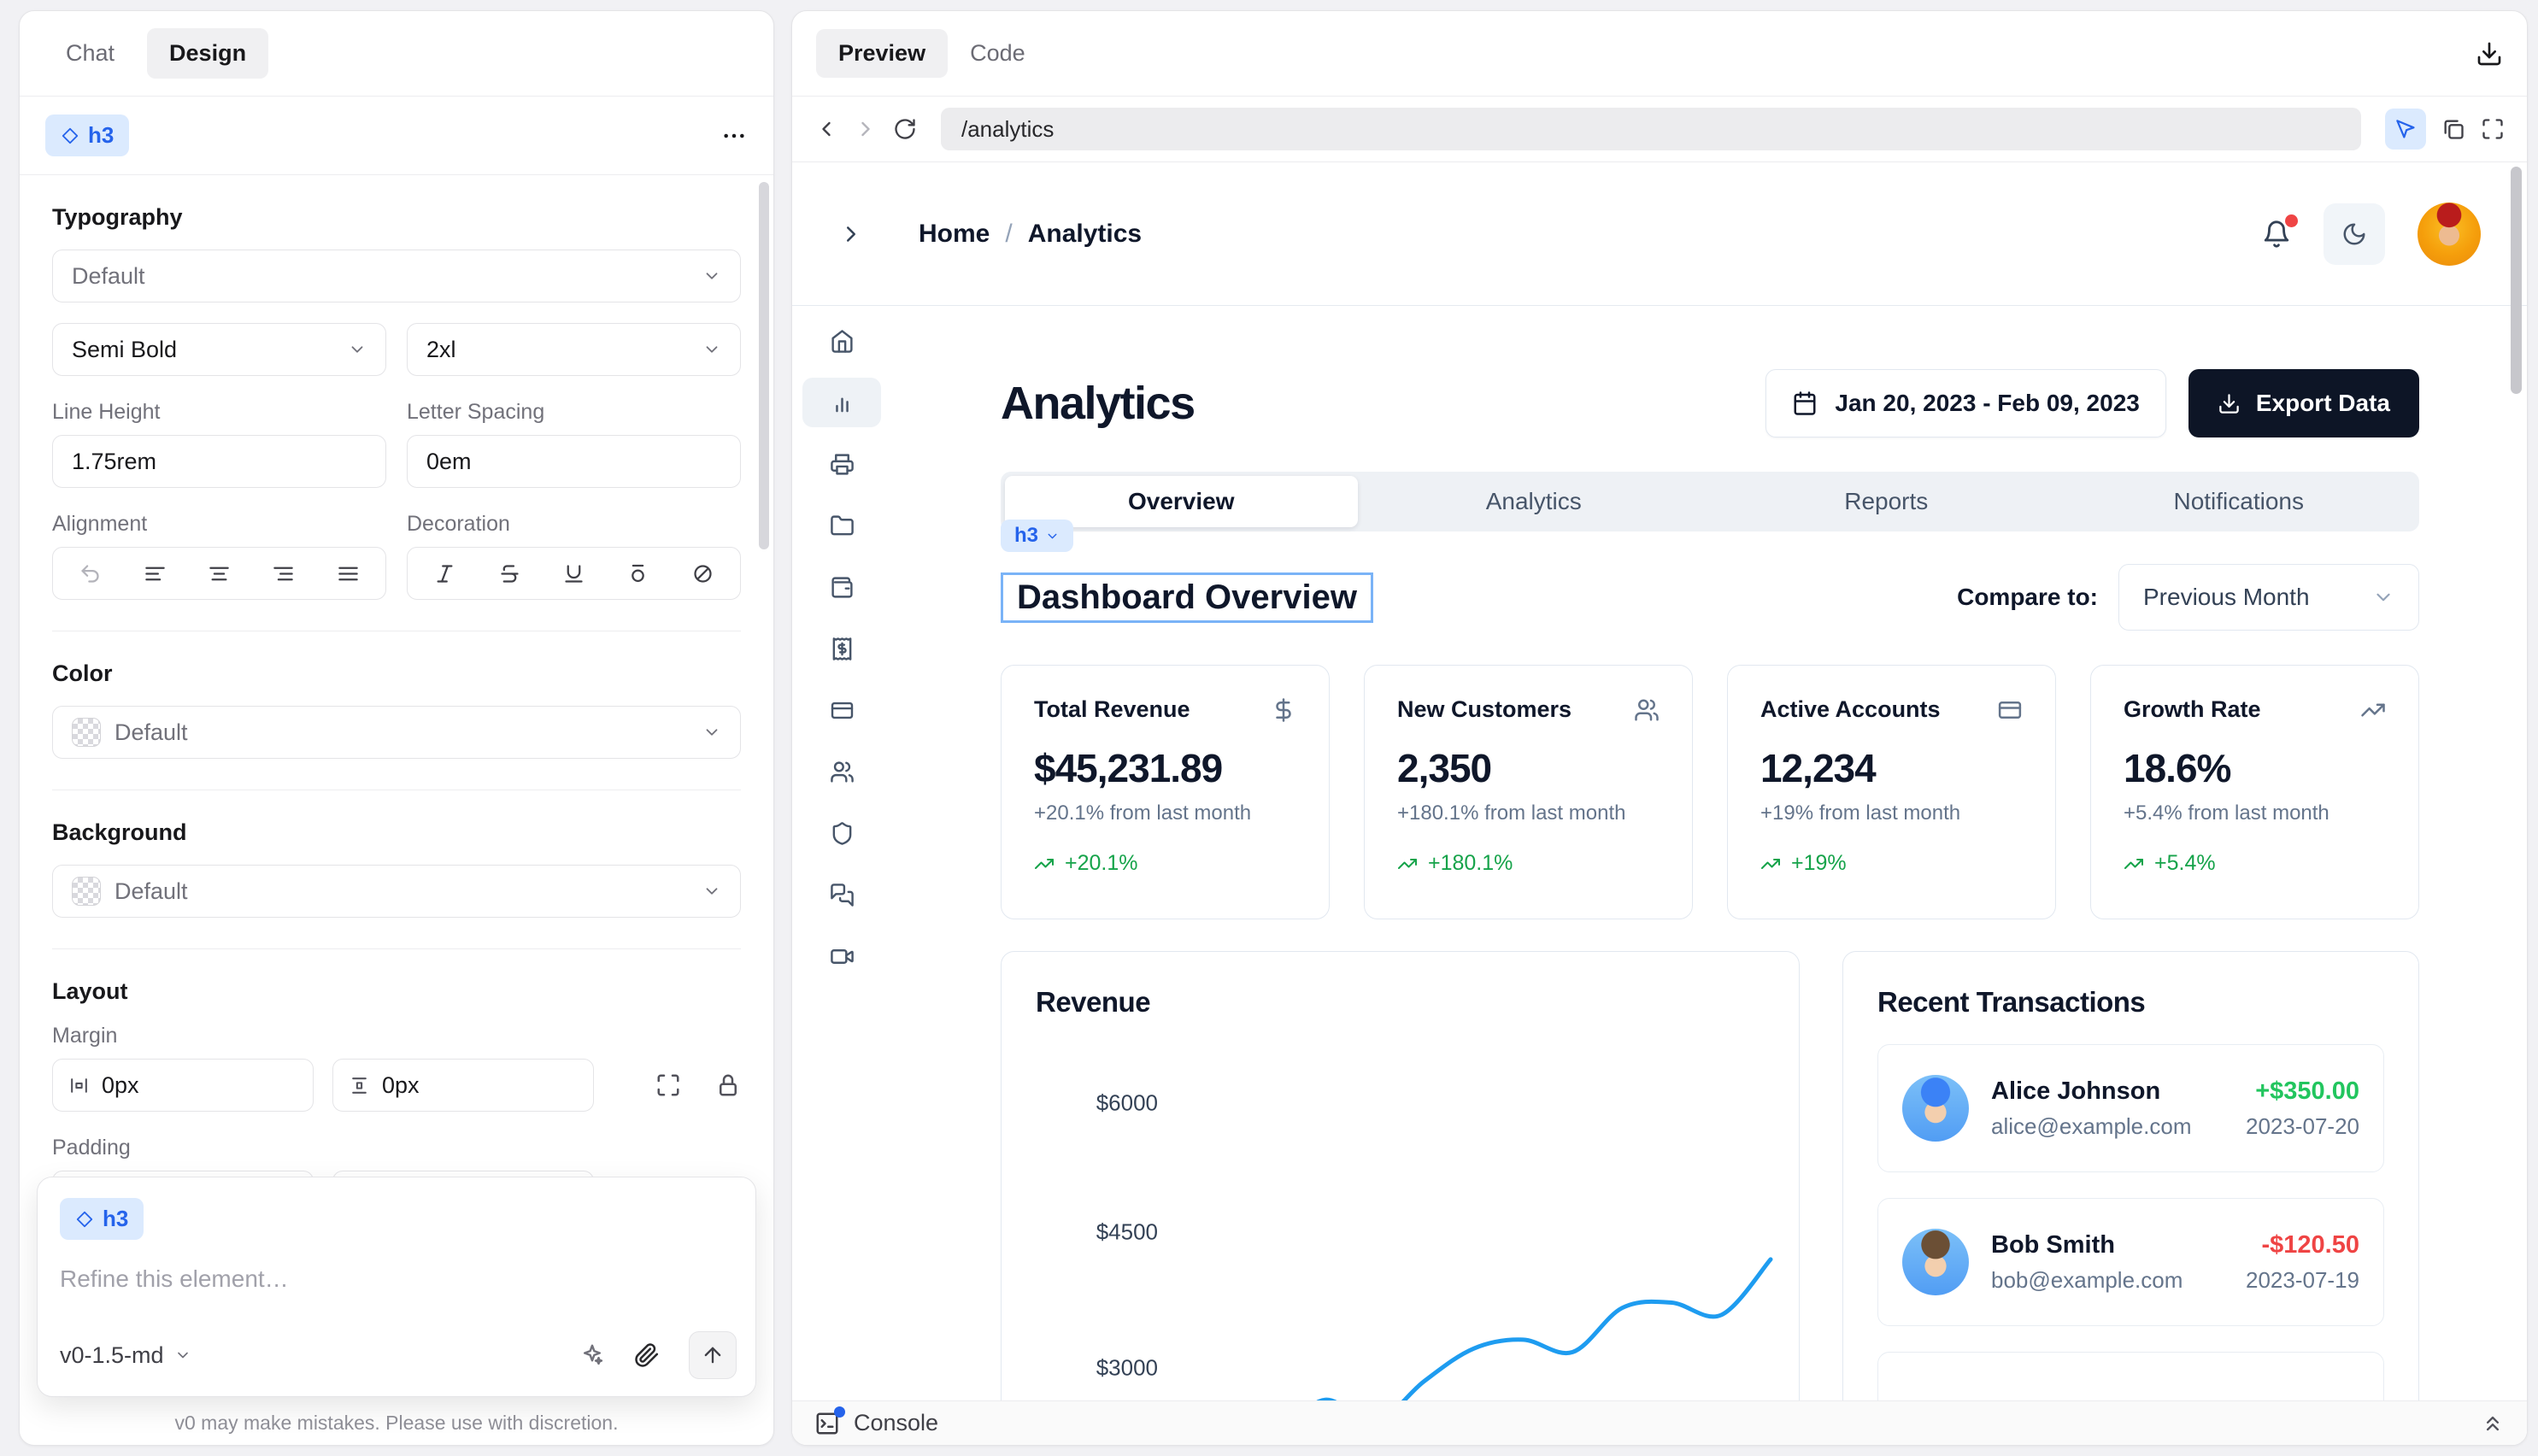  What do you see at coordinates (1533, 501) in the screenshot?
I see `tab-analytics: Analytics` at bounding box center [1533, 501].